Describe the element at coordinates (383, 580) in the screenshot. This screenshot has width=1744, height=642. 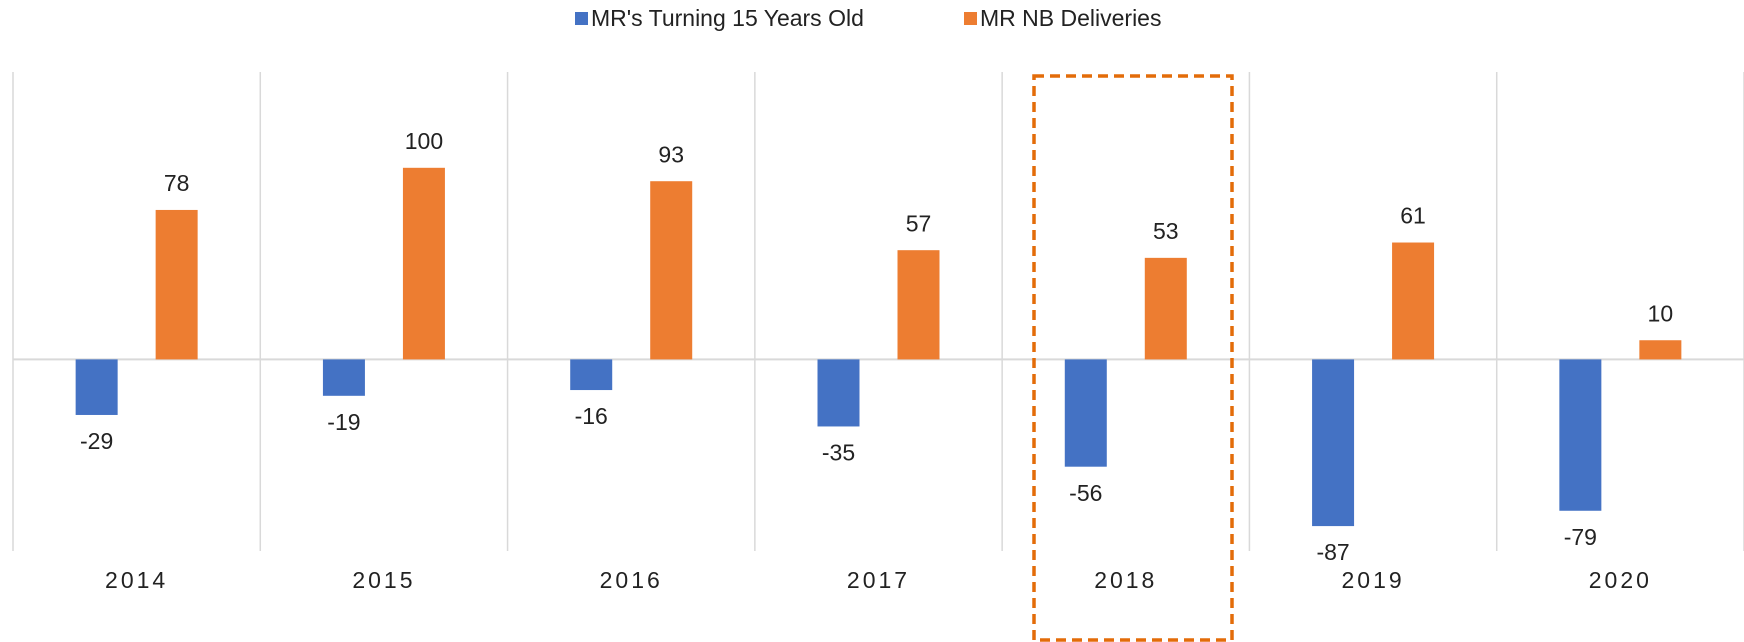
I see `x-tick-label: 2015` at that location.